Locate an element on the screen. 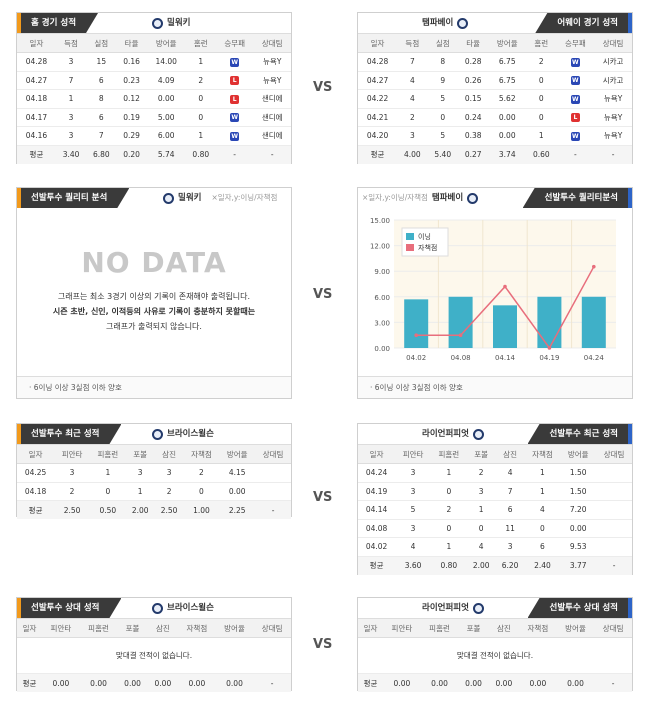 This screenshot has height=711, width=650. table-cell: 4.09 is located at coordinates (166, 80).